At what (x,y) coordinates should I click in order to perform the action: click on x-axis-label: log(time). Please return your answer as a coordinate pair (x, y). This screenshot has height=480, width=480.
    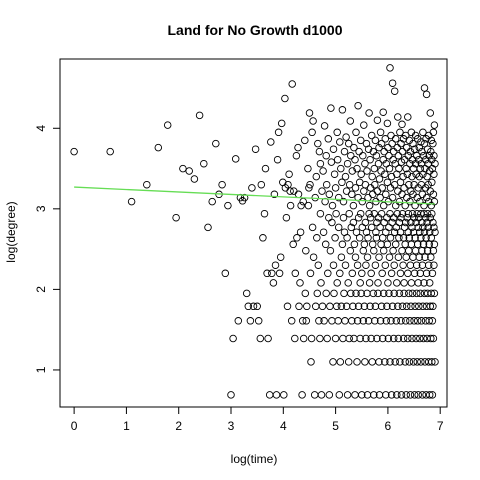
    Looking at the image, I should click on (254, 459).